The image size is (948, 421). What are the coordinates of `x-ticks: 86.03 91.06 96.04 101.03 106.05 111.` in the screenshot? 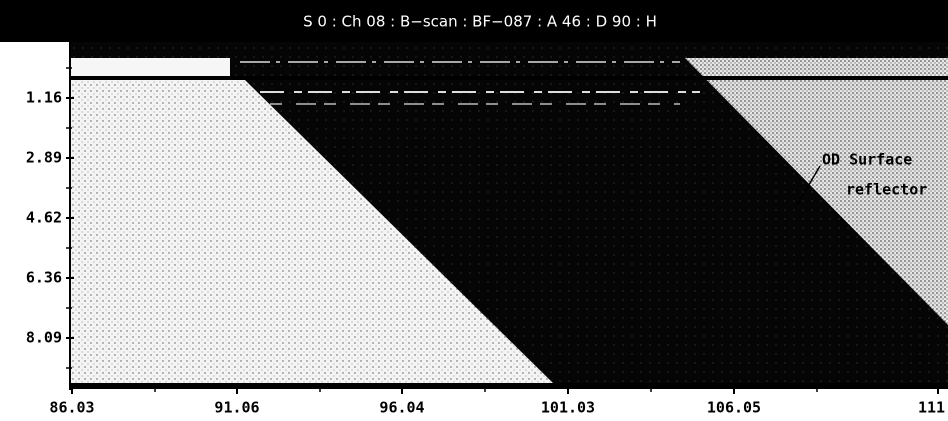 It's located at (498, 401).